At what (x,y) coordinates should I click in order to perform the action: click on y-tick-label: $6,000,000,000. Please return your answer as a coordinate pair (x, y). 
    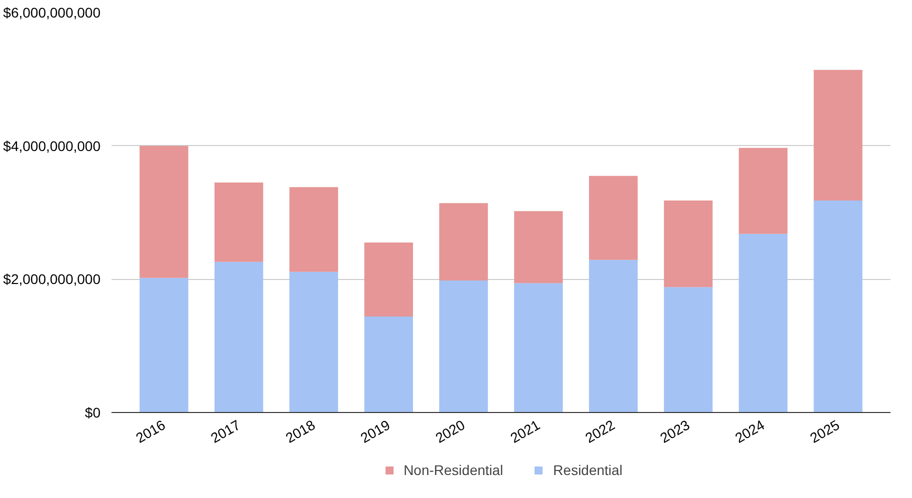
    Looking at the image, I should click on (52, 12).